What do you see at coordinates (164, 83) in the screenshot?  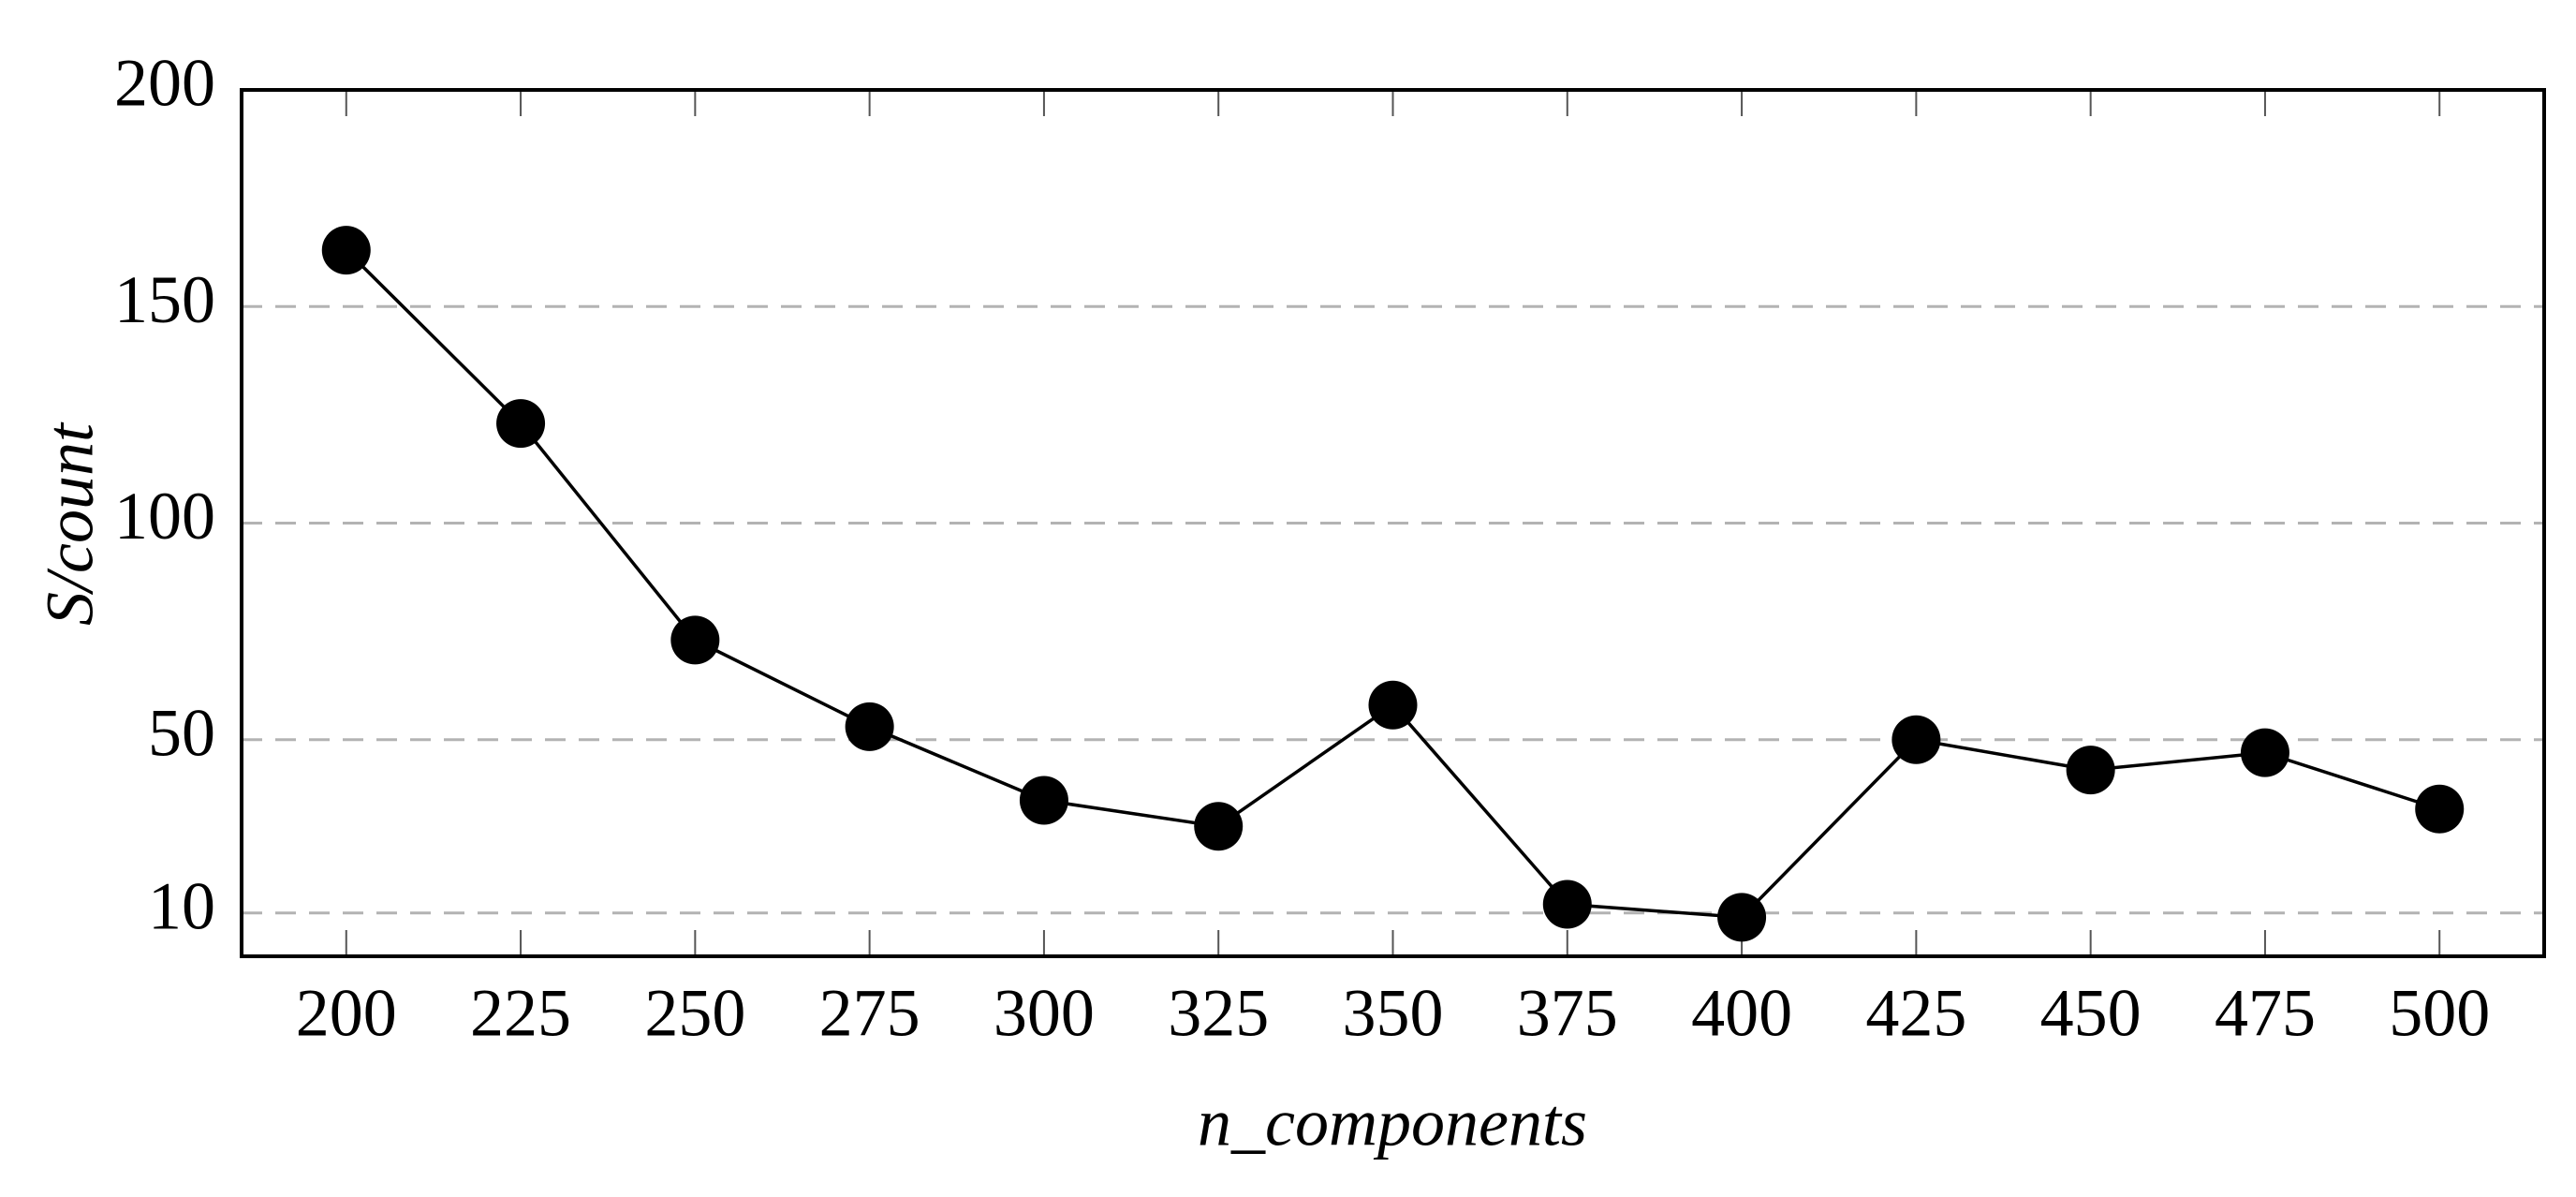 I see `y-tick-label: 200` at bounding box center [164, 83].